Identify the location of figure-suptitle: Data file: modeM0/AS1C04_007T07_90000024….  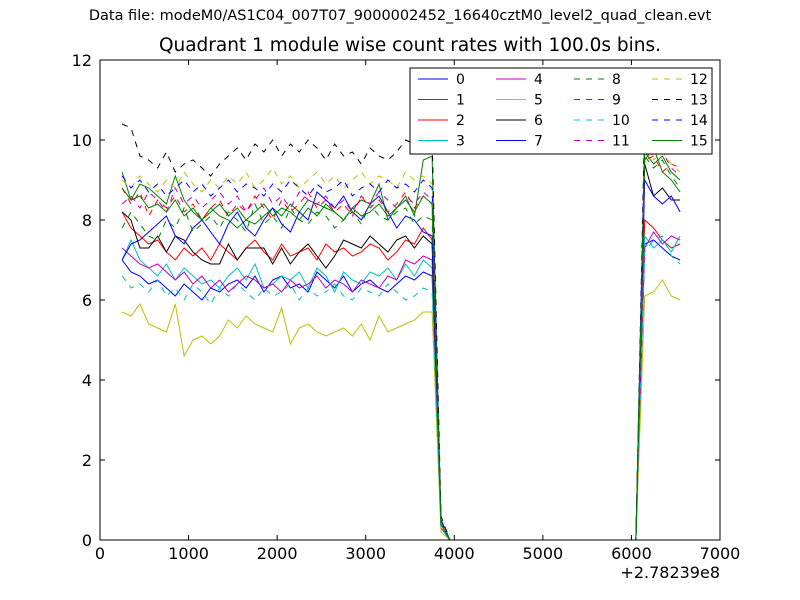
(400, 16).